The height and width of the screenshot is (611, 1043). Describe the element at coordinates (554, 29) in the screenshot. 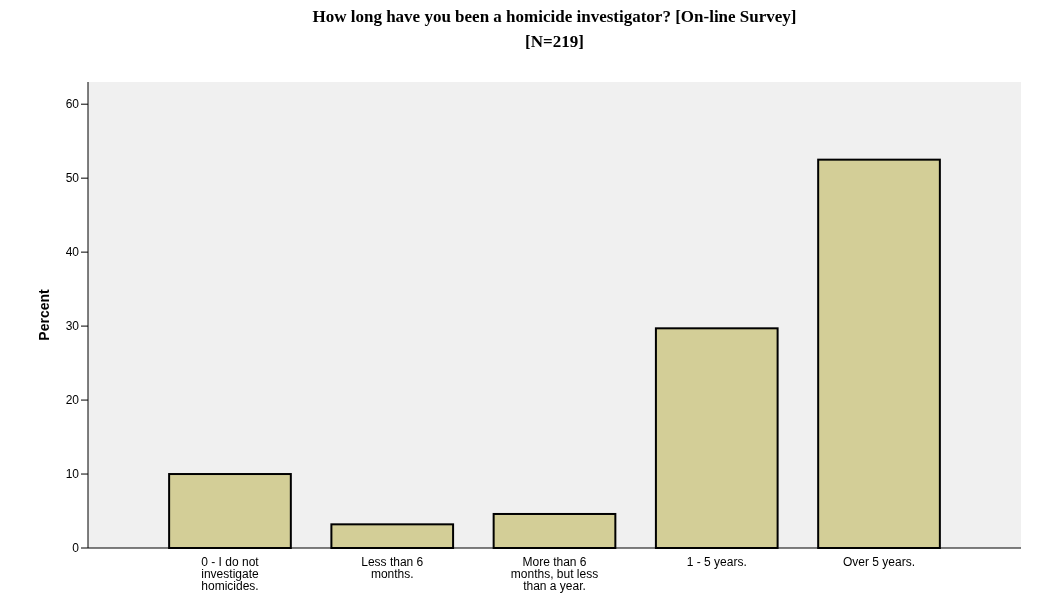

I see `chart-title: How long have you been a homicide investigator? [On-line Survey] [N=219]` at that location.